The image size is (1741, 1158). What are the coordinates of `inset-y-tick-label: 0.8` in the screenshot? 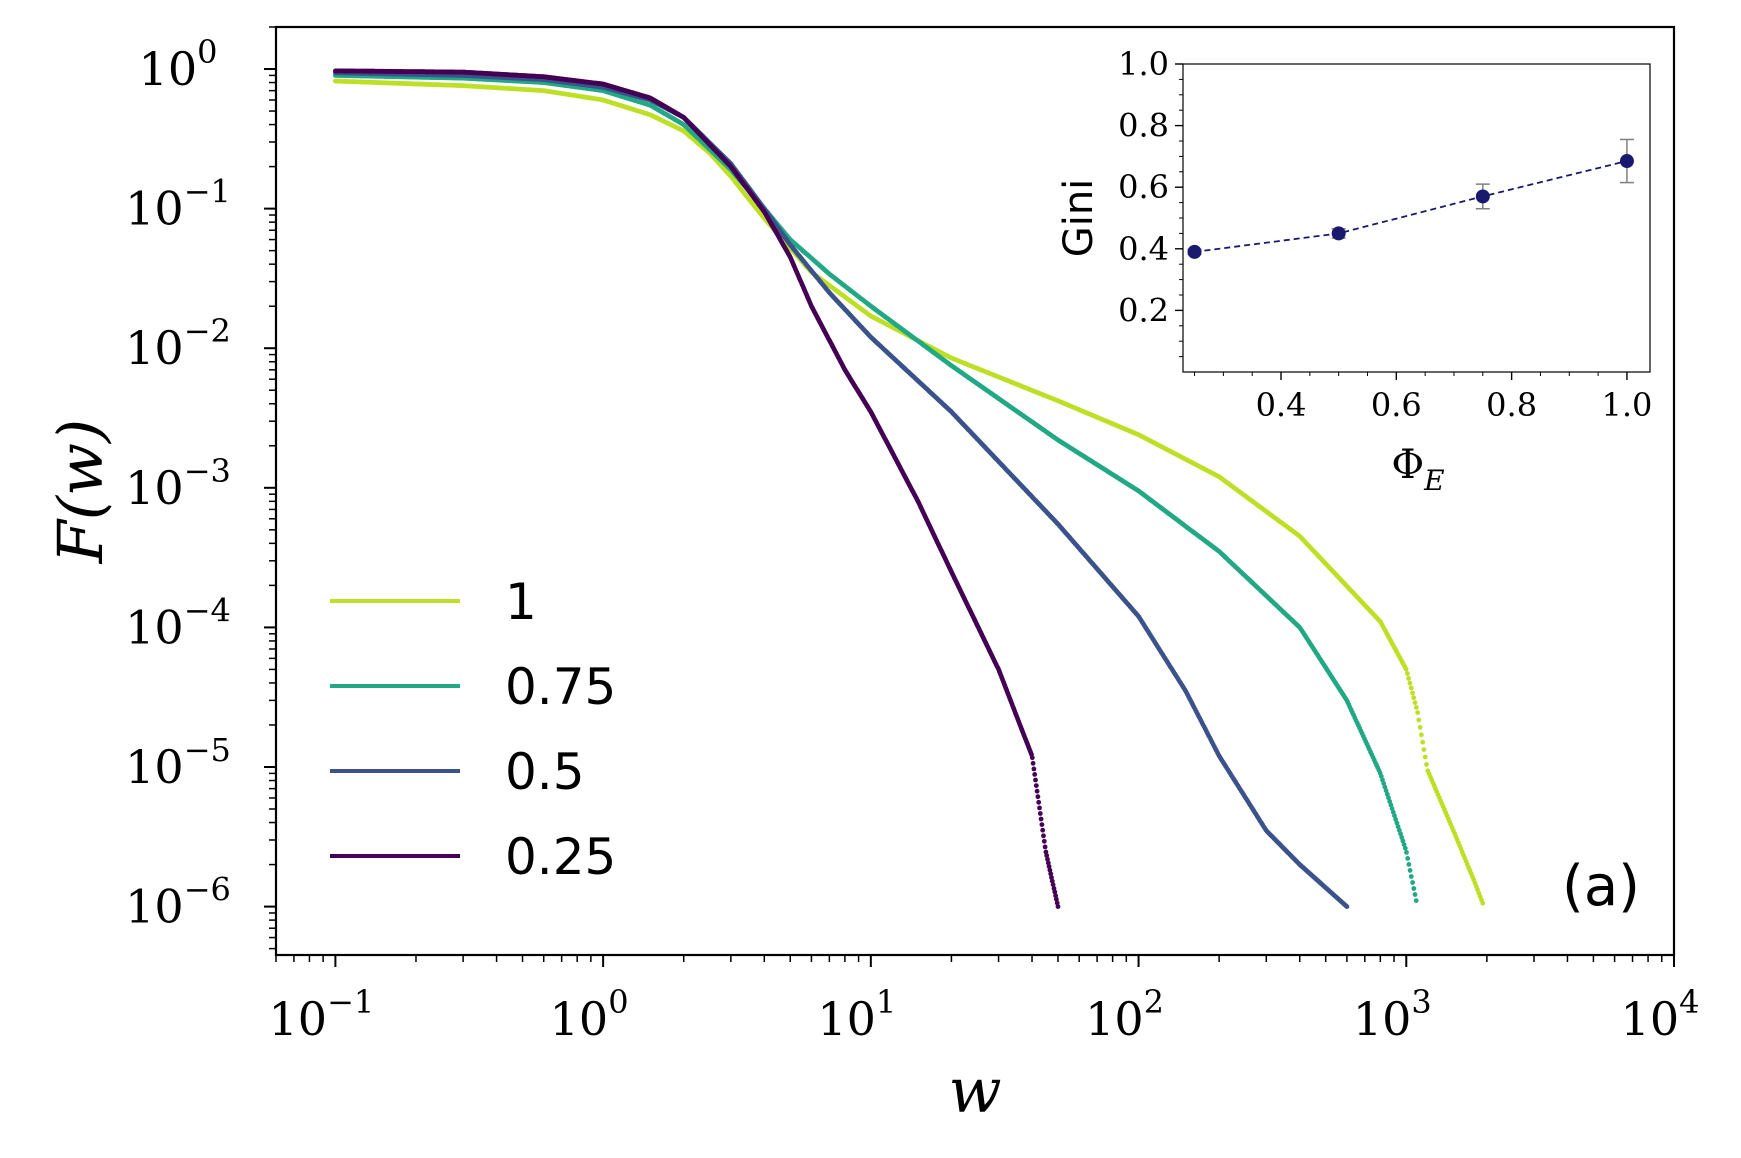 It's located at (1143, 126).